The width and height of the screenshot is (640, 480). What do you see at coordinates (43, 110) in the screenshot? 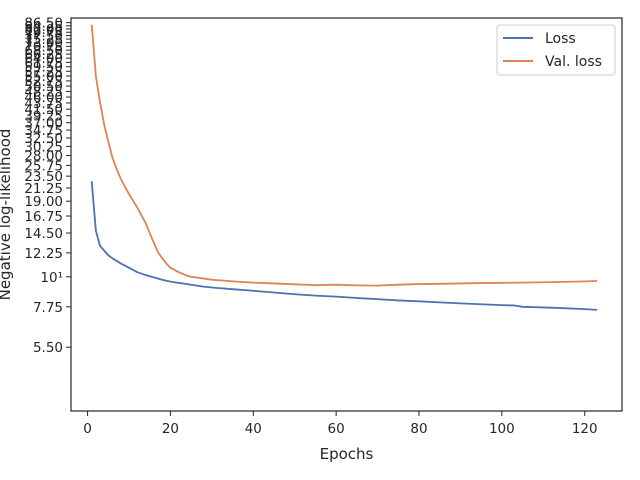
I see `y-tick-label: 41.50` at bounding box center [43, 110].